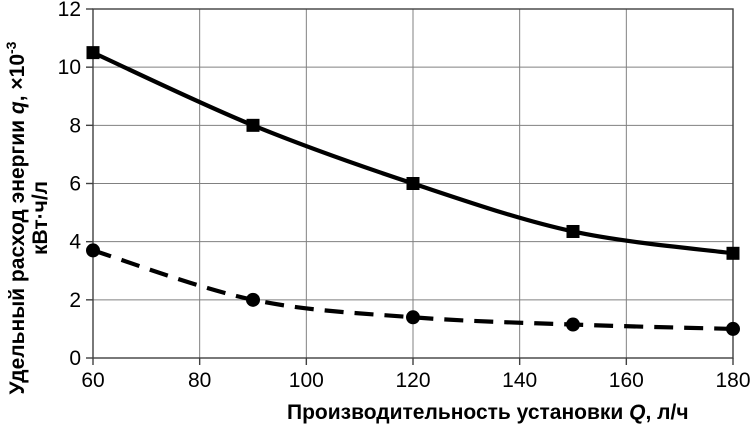 This screenshot has height=441, width=752. Describe the element at coordinates (412, 380) in the screenshot. I see `x-tick-label: 120` at that location.